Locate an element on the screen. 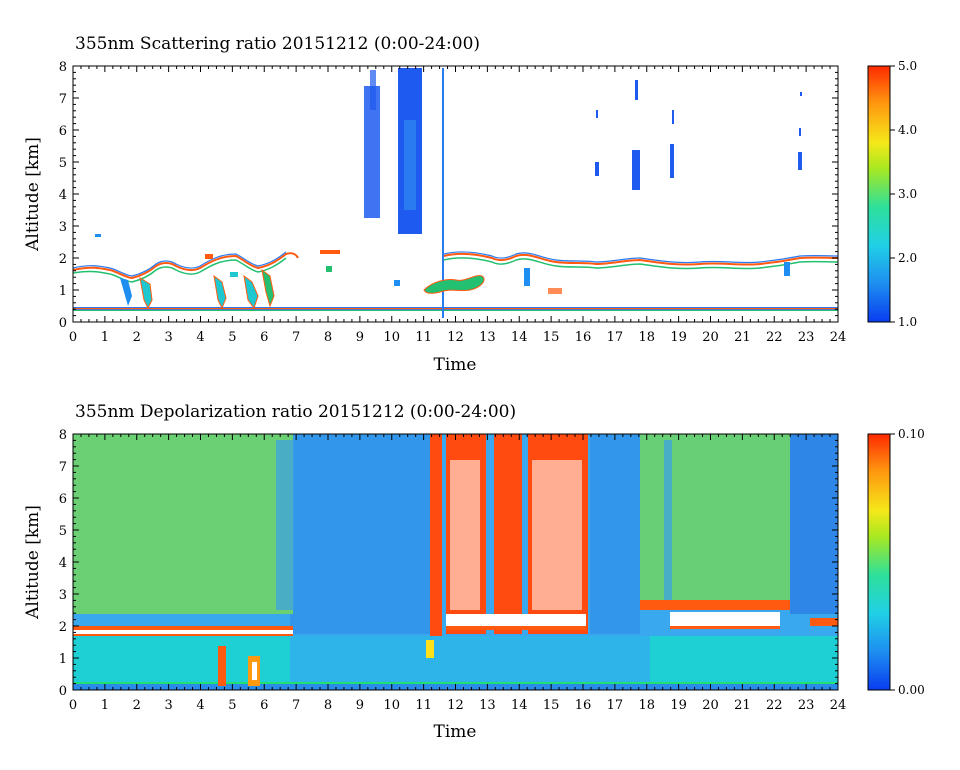  colorbar-tick-label: 1.0 is located at coordinates (907, 322).